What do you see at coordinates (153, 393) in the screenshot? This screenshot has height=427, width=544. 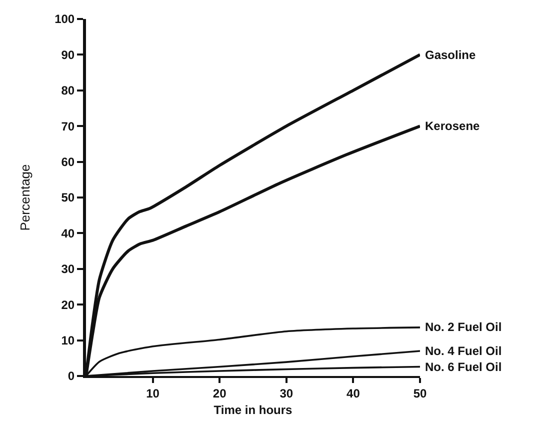 I see `x-tick-label: 10` at bounding box center [153, 393].